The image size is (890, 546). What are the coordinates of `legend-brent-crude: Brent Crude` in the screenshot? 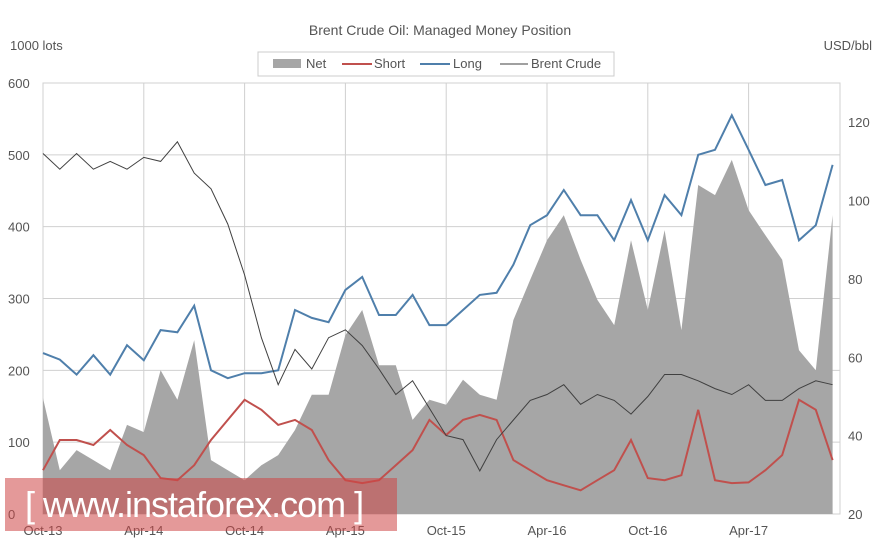 It's located at (566, 63).